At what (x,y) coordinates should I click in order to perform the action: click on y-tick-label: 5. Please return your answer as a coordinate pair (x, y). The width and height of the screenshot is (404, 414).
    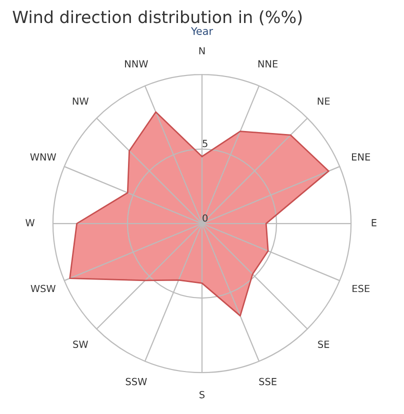
    Looking at the image, I should click on (205, 144).